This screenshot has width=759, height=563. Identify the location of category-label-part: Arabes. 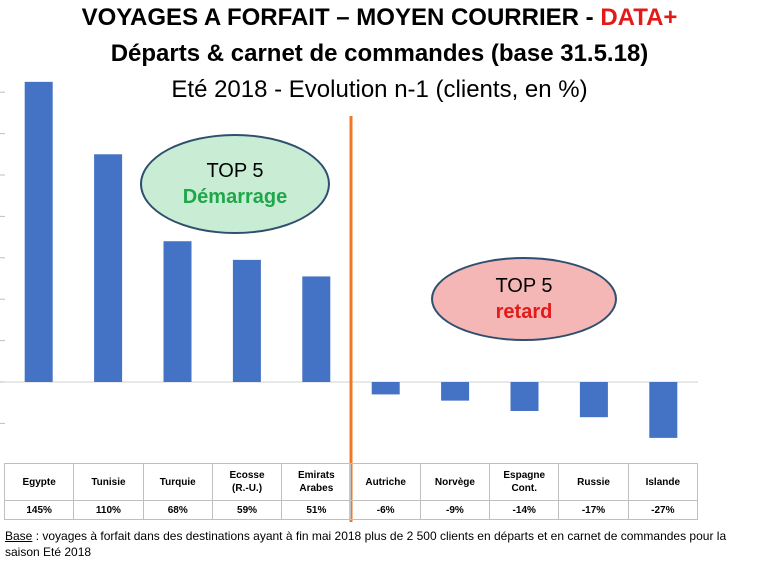
(316, 488).